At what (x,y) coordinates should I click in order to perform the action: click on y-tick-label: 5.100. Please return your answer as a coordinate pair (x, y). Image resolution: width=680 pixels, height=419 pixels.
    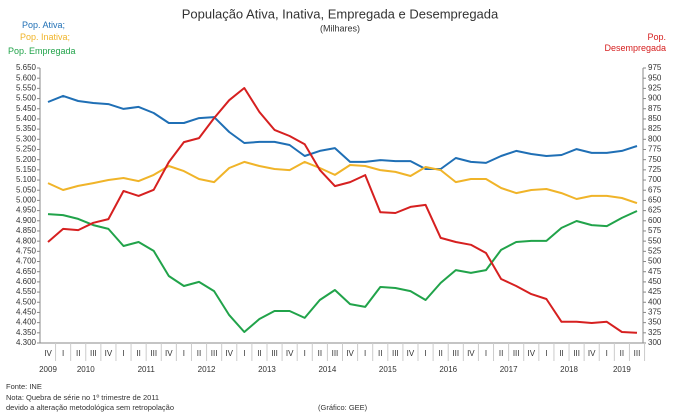
    Looking at the image, I should click on (26, 179).